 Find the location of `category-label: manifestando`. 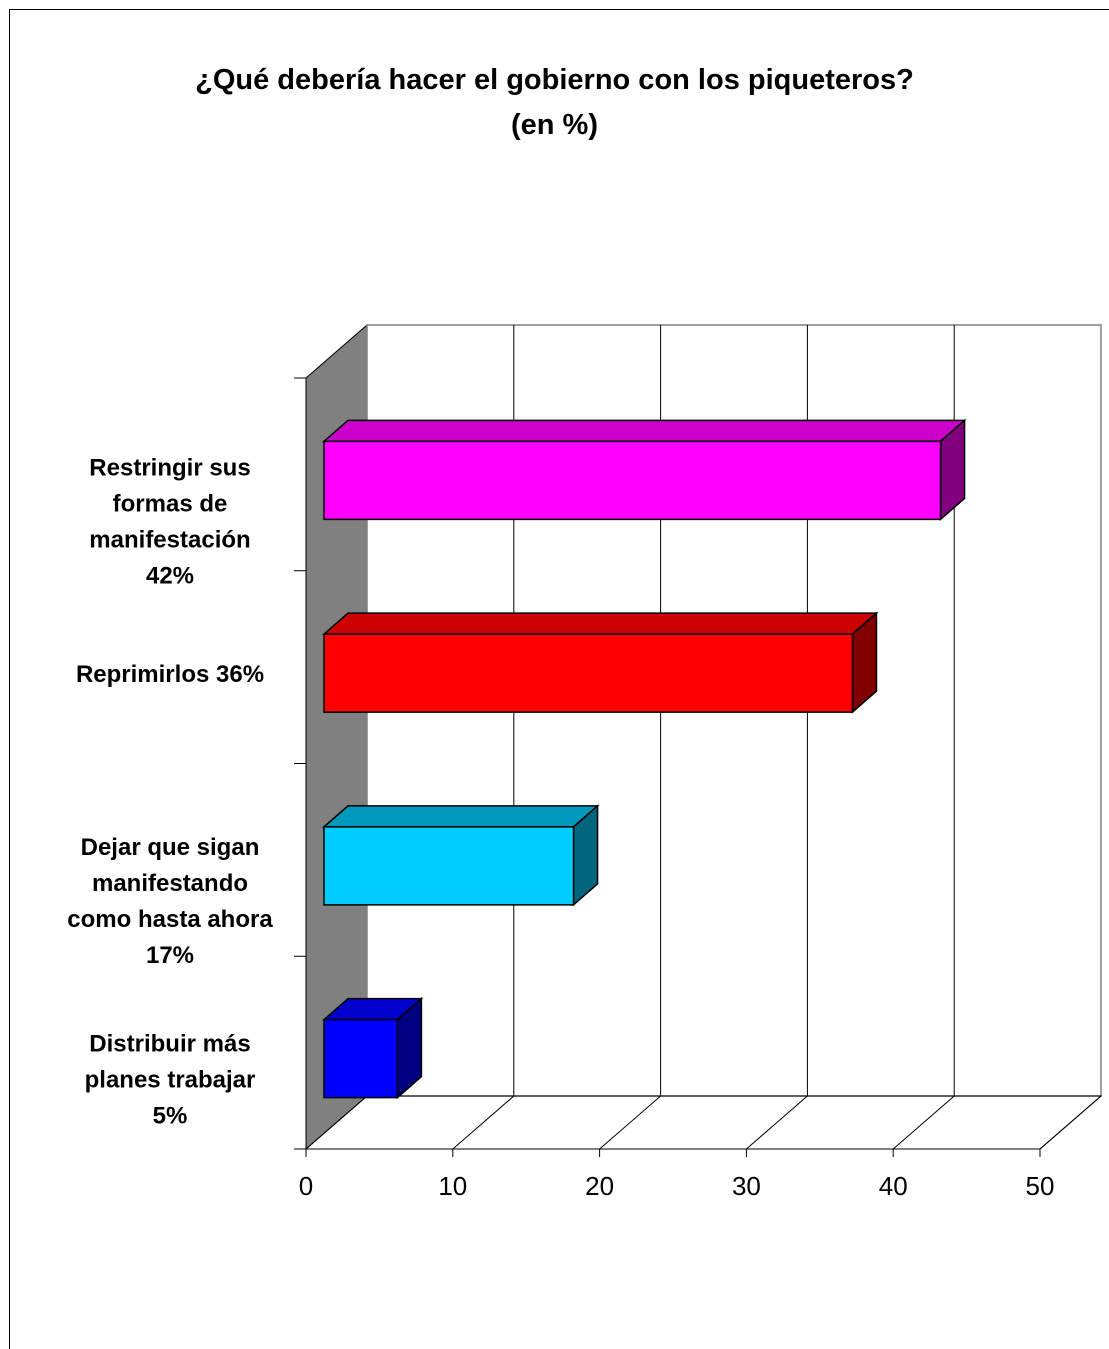

category-label: manifestando is located at coordinates (170, 883).